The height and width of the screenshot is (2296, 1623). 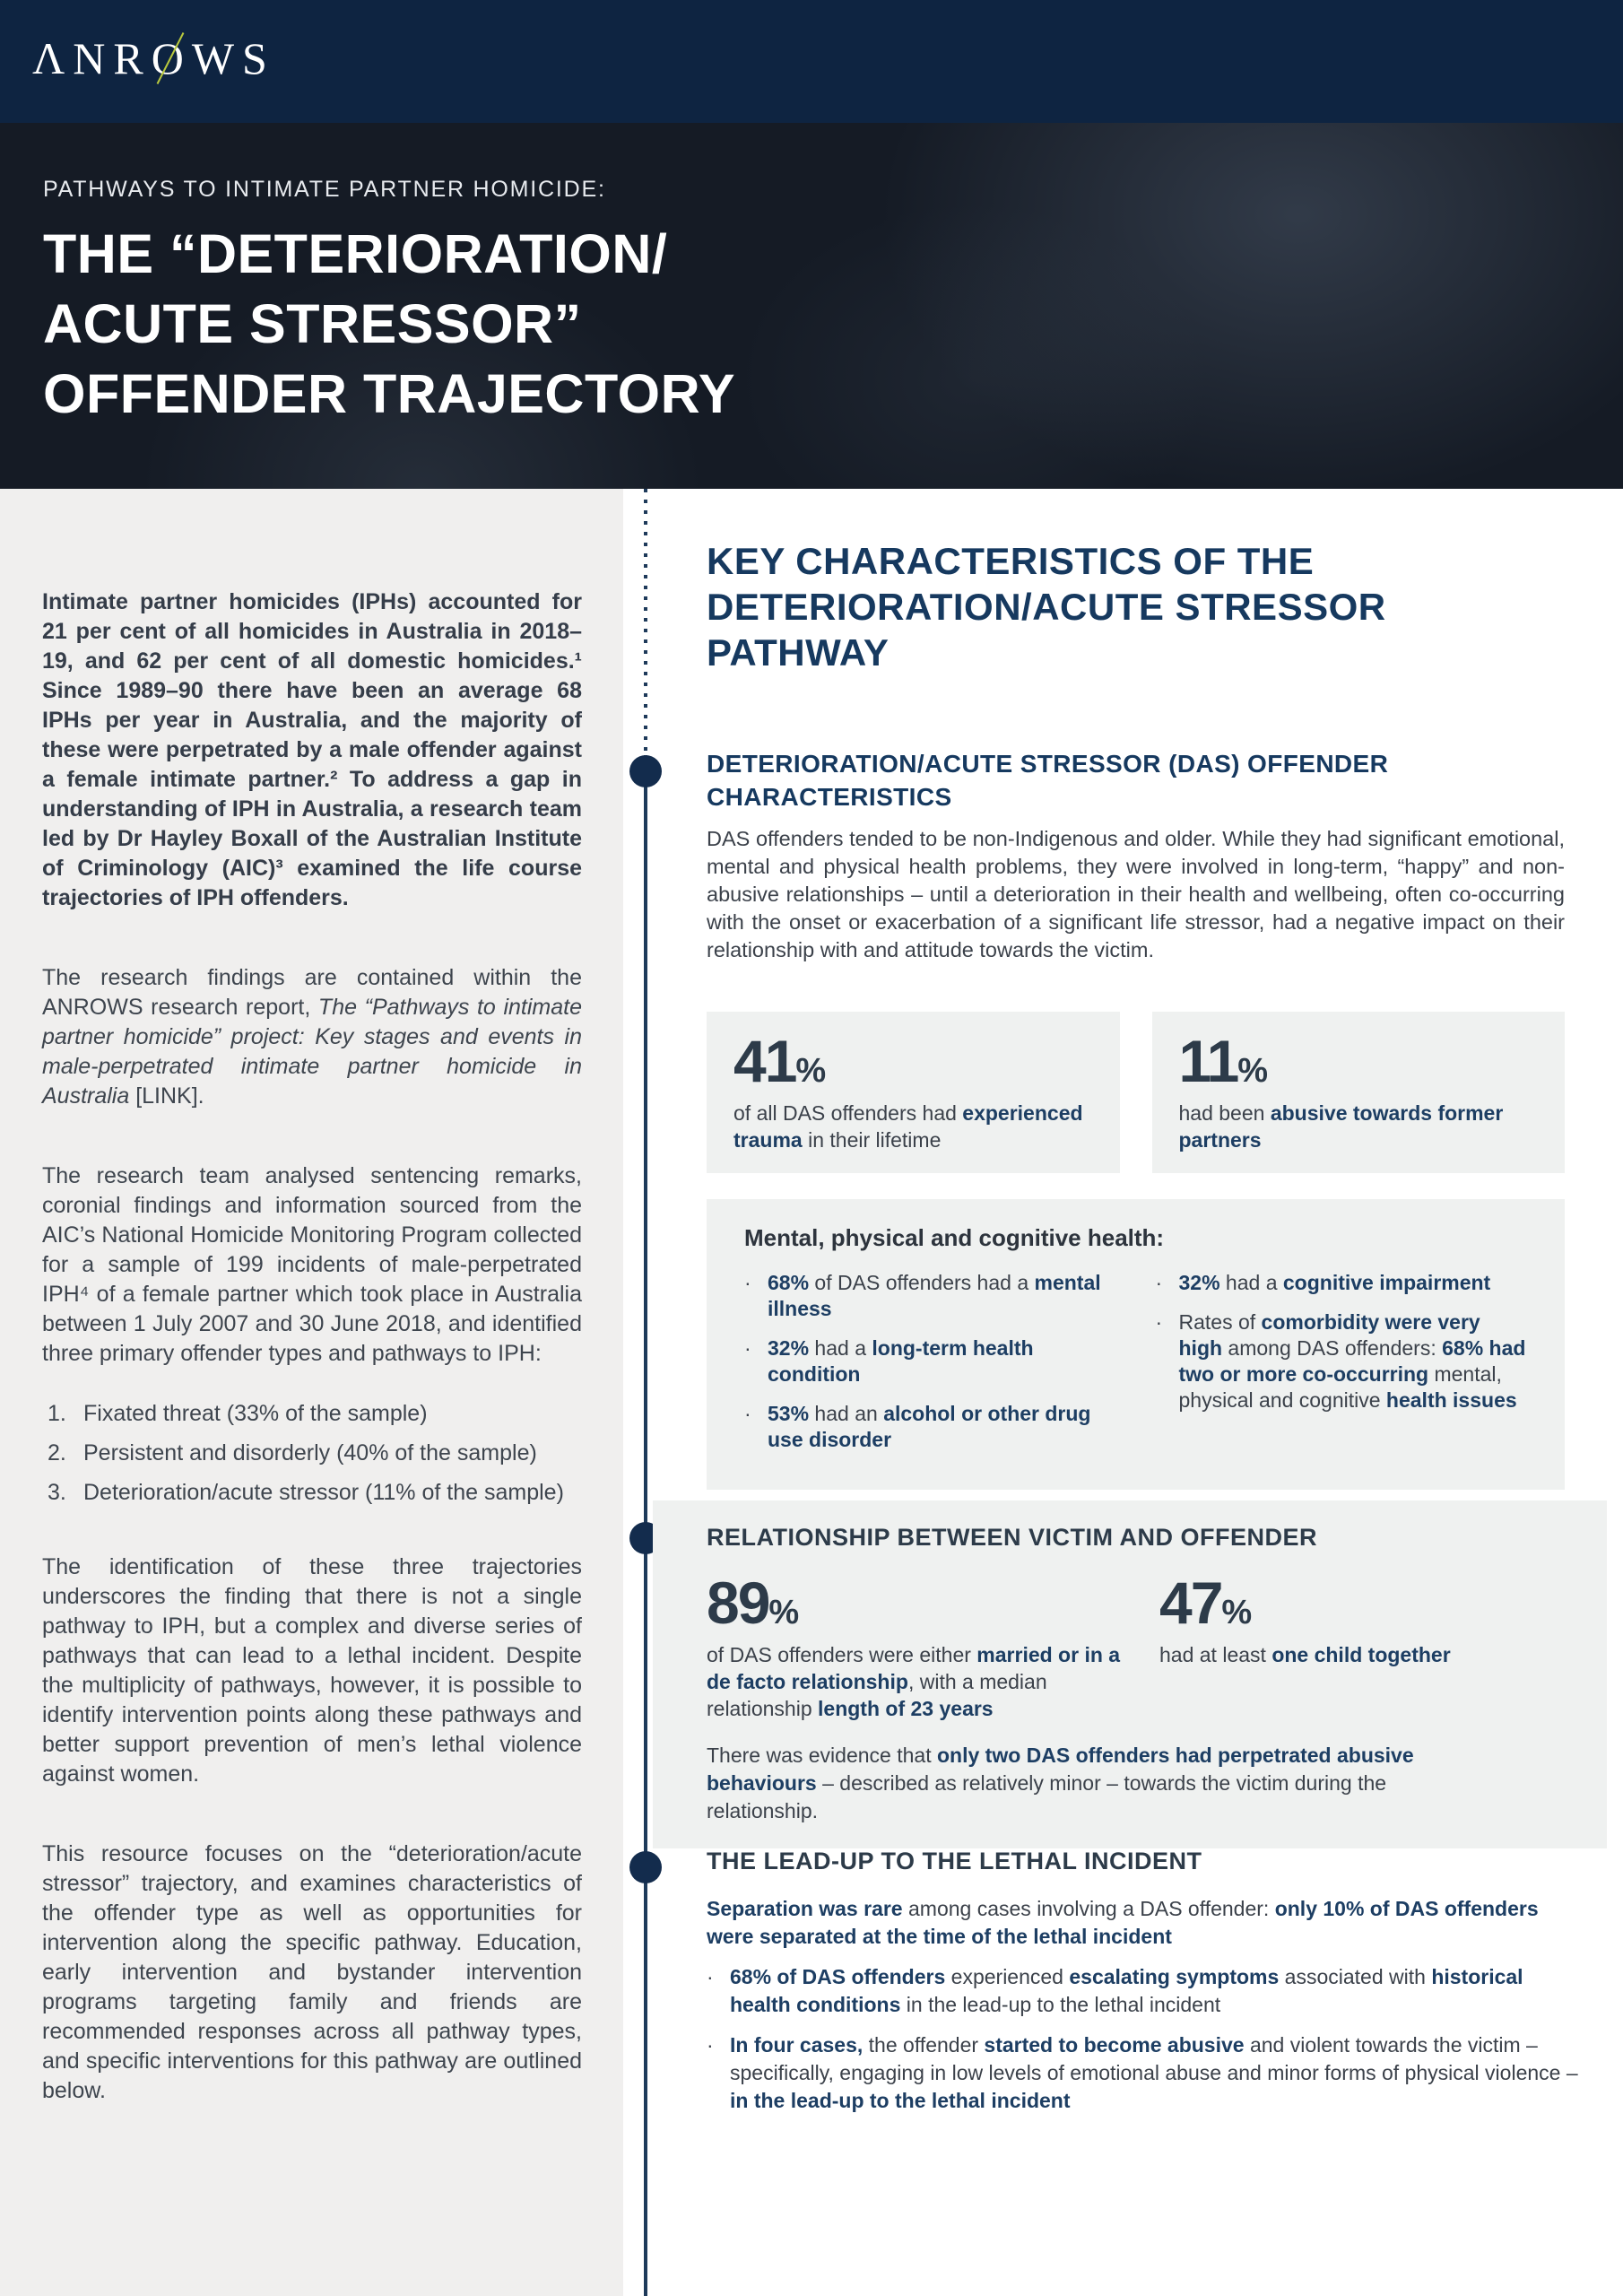 What do you see at coordinates (324, 189) in the screenshot?
I see `hero-eyebrow: PATHWAYS TO INTIMATE PARTNER HOMICIDE:` at bounding box center [324, 189].